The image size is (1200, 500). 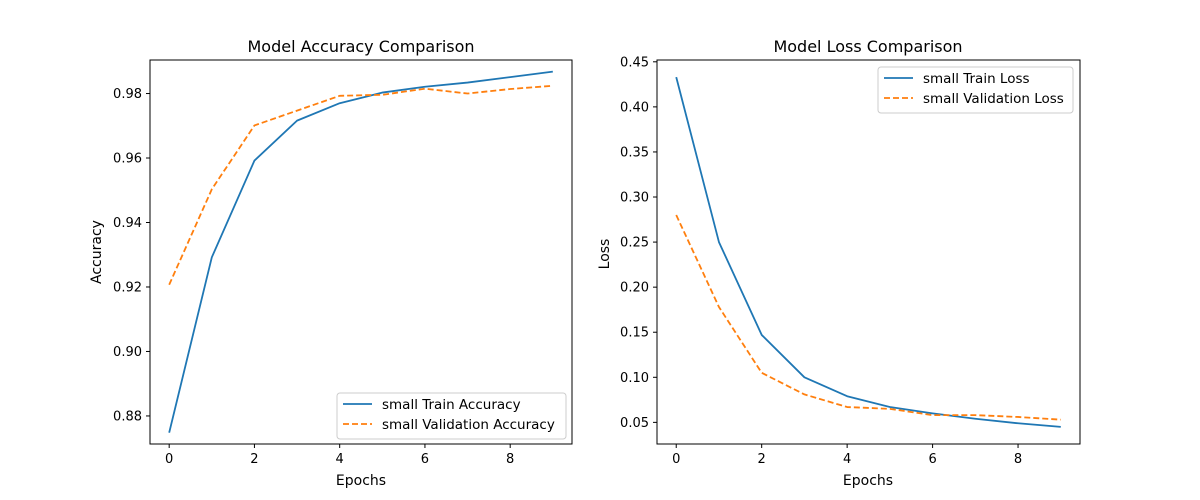 What do you see at coordinates (634, 243) in the screenshot?
I see `loss-y-tick-label: 0.25` at bounding box center [634, 243].